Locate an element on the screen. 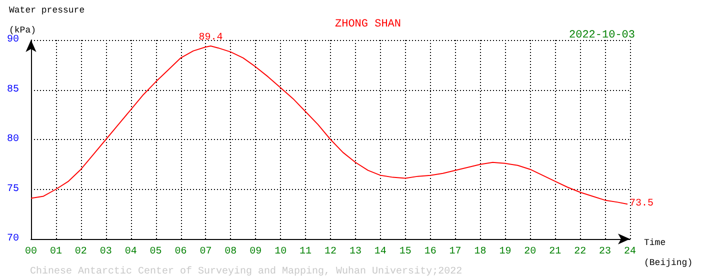 Image resolution: width=710 pixels, height=278 pixels. x-tick-label: 15 is located at coordinates (405, 252).